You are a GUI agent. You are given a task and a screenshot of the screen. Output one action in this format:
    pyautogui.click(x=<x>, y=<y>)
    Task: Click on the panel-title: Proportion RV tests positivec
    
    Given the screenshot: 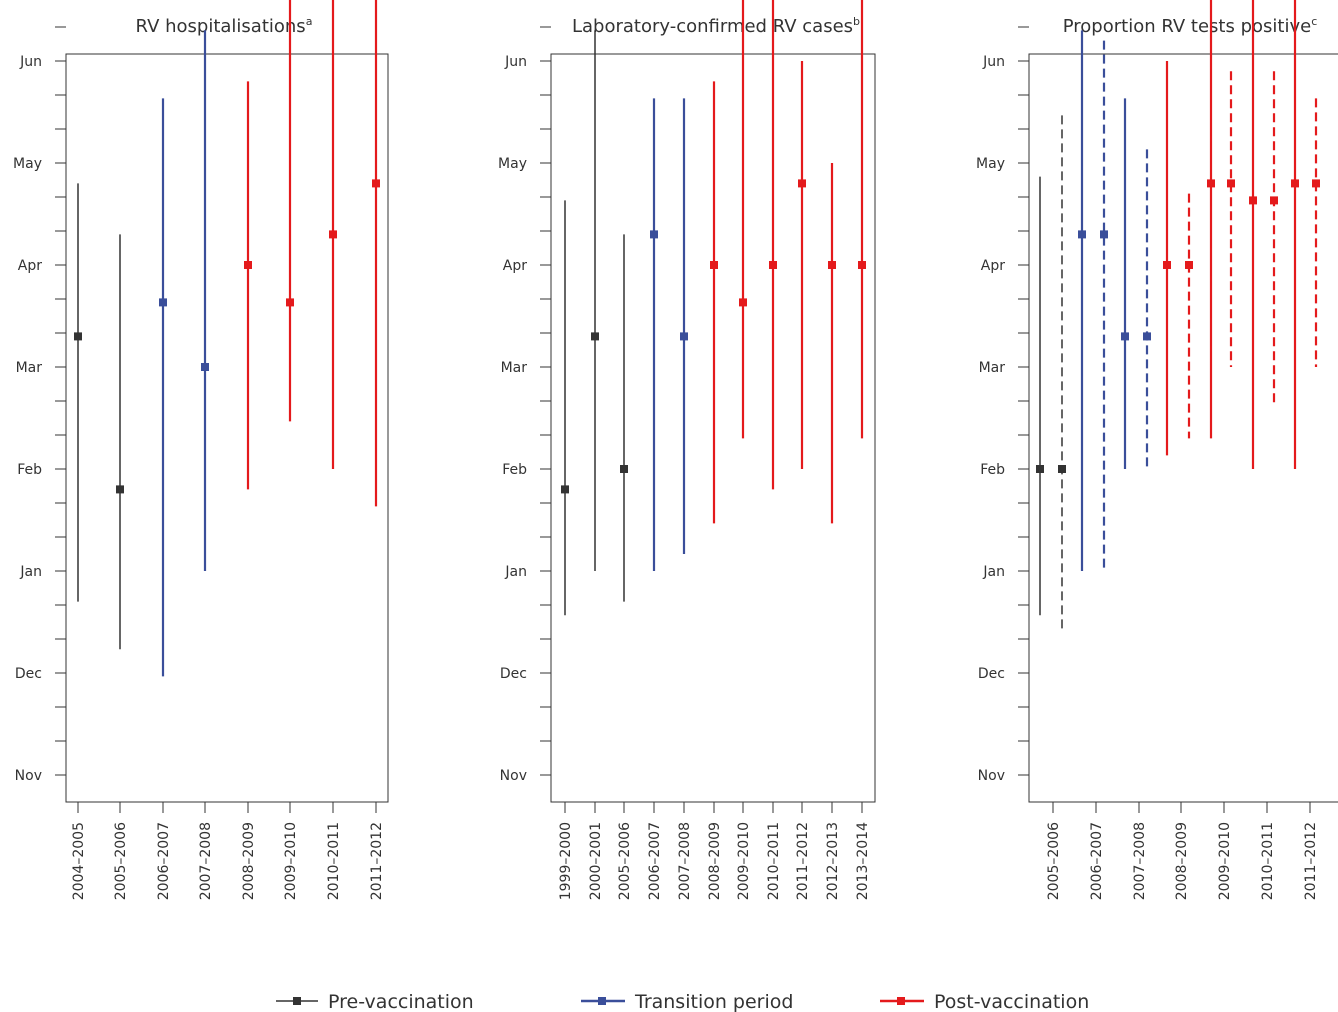 What is the action you would take?
    pyautogui.click(x=1190, y=26)
    